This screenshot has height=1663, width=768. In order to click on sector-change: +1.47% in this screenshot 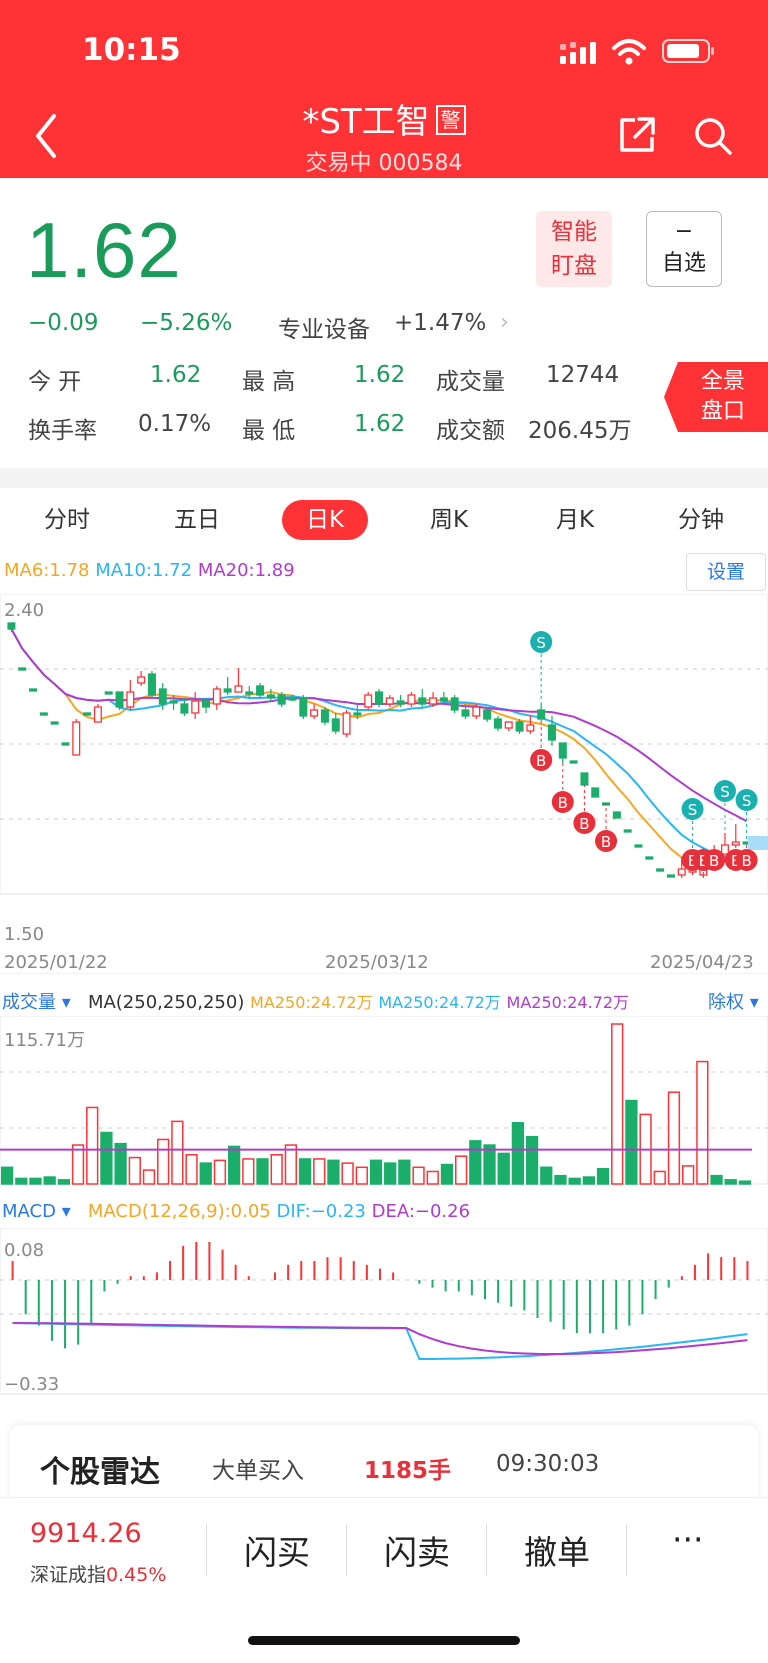, I will do `click(440, 323)`.